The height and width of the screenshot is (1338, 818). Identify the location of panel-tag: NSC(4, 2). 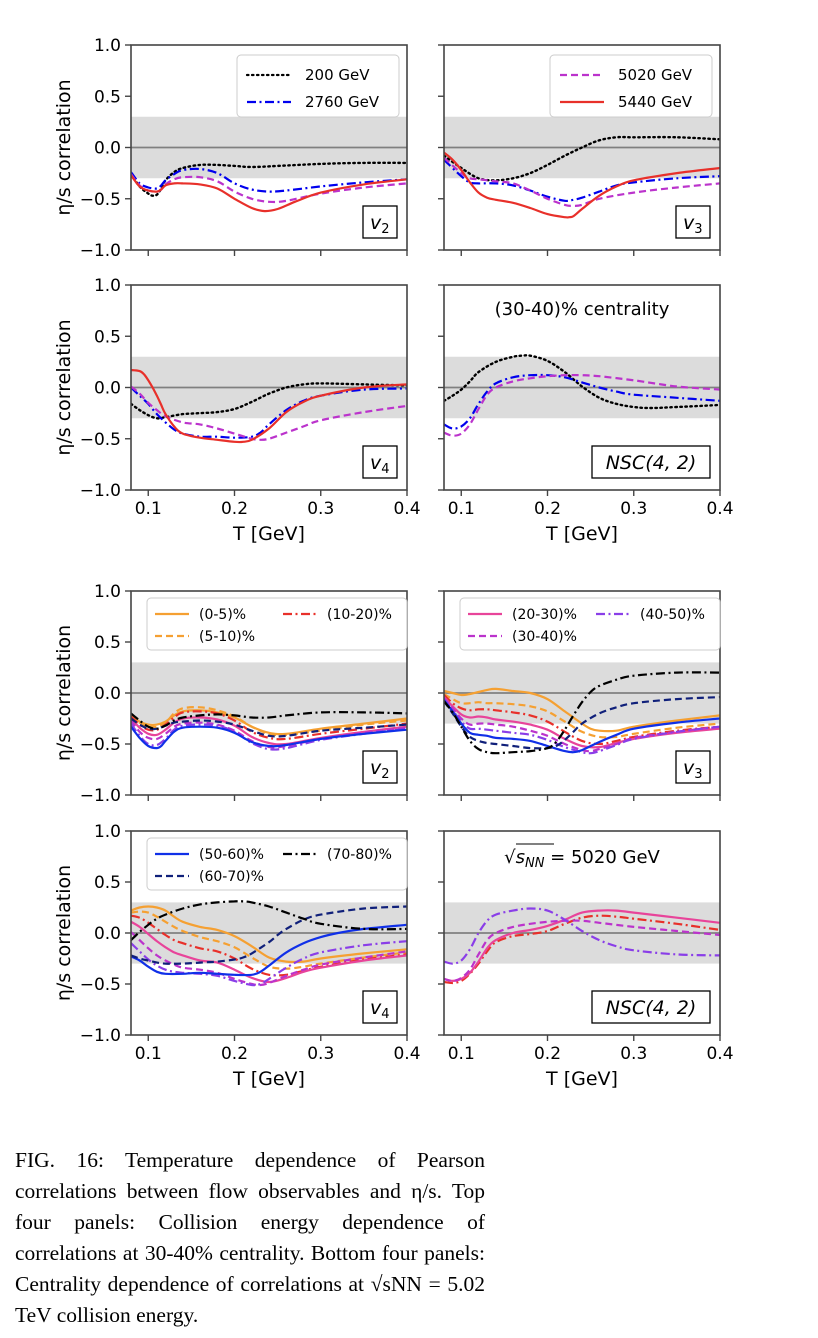
(651, 463).